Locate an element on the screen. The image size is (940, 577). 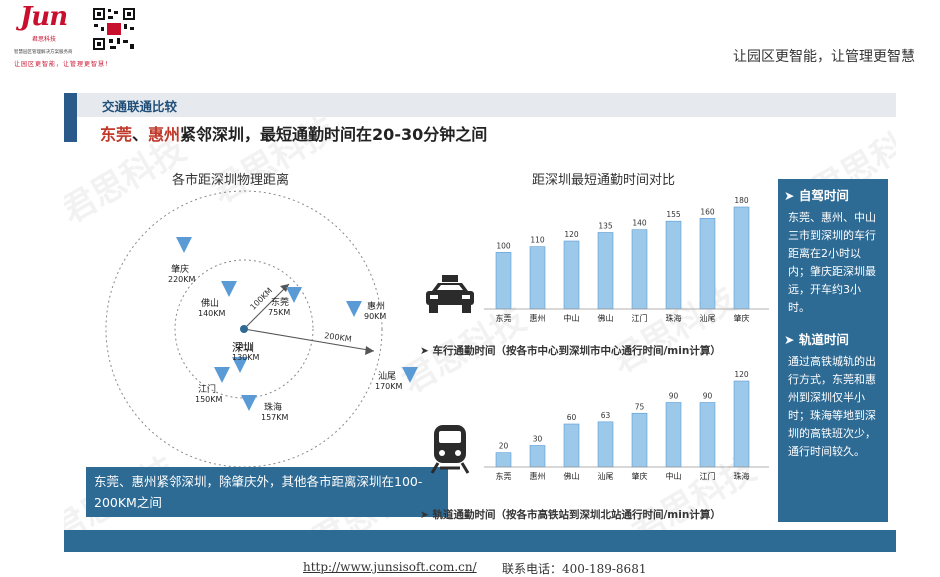
headline-city-1: 东莞 is located at coordinates (116, 134).